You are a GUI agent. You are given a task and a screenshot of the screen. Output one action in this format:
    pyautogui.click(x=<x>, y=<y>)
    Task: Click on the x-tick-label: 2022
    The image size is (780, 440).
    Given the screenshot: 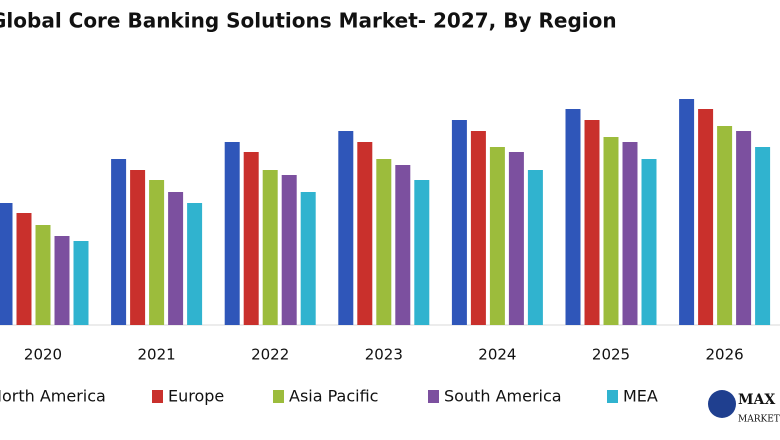 What is the action you would take?
    pyautogui.click(x=270, y=355)
    